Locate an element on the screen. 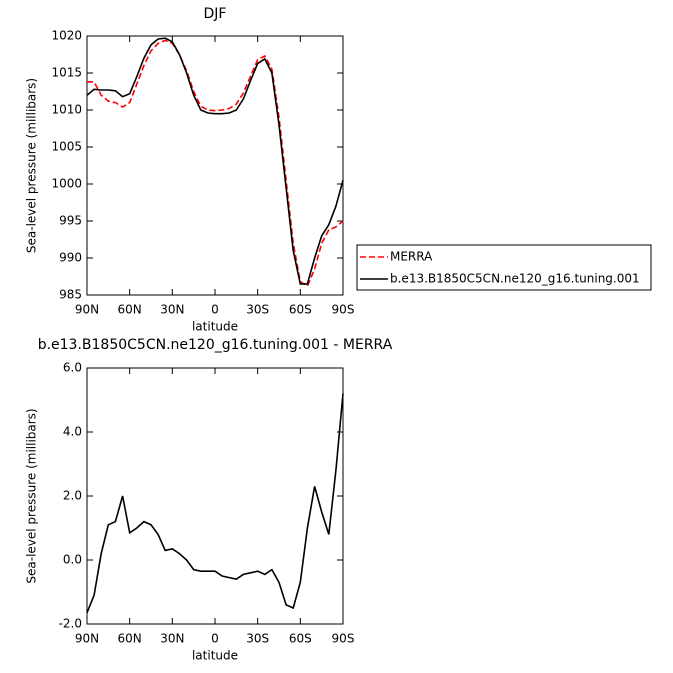  y-tick-label: 1010 is located at coordinates (66, 110).